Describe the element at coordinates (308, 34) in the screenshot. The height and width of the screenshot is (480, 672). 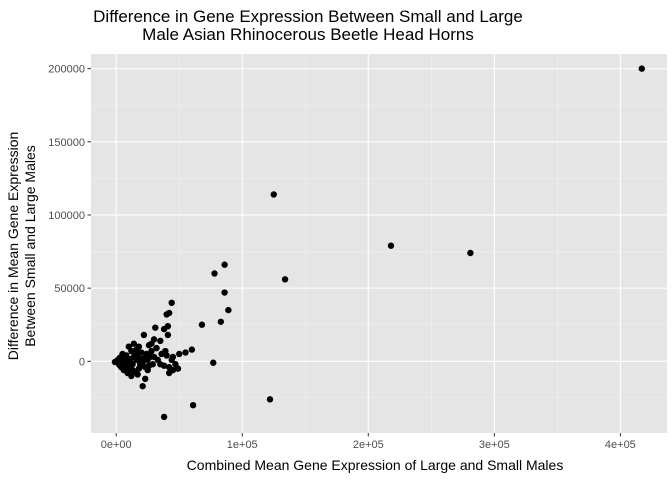
I see `chart-title-line-2: Male Asian Rhinocerous Beetle Head Horns` at that location.